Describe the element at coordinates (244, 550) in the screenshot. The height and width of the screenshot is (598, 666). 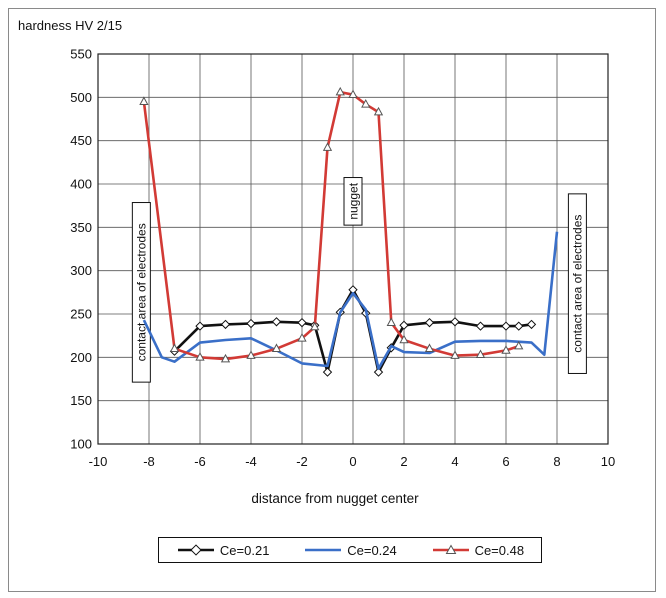
I see `legend-label: Ce=0.21` at that location.